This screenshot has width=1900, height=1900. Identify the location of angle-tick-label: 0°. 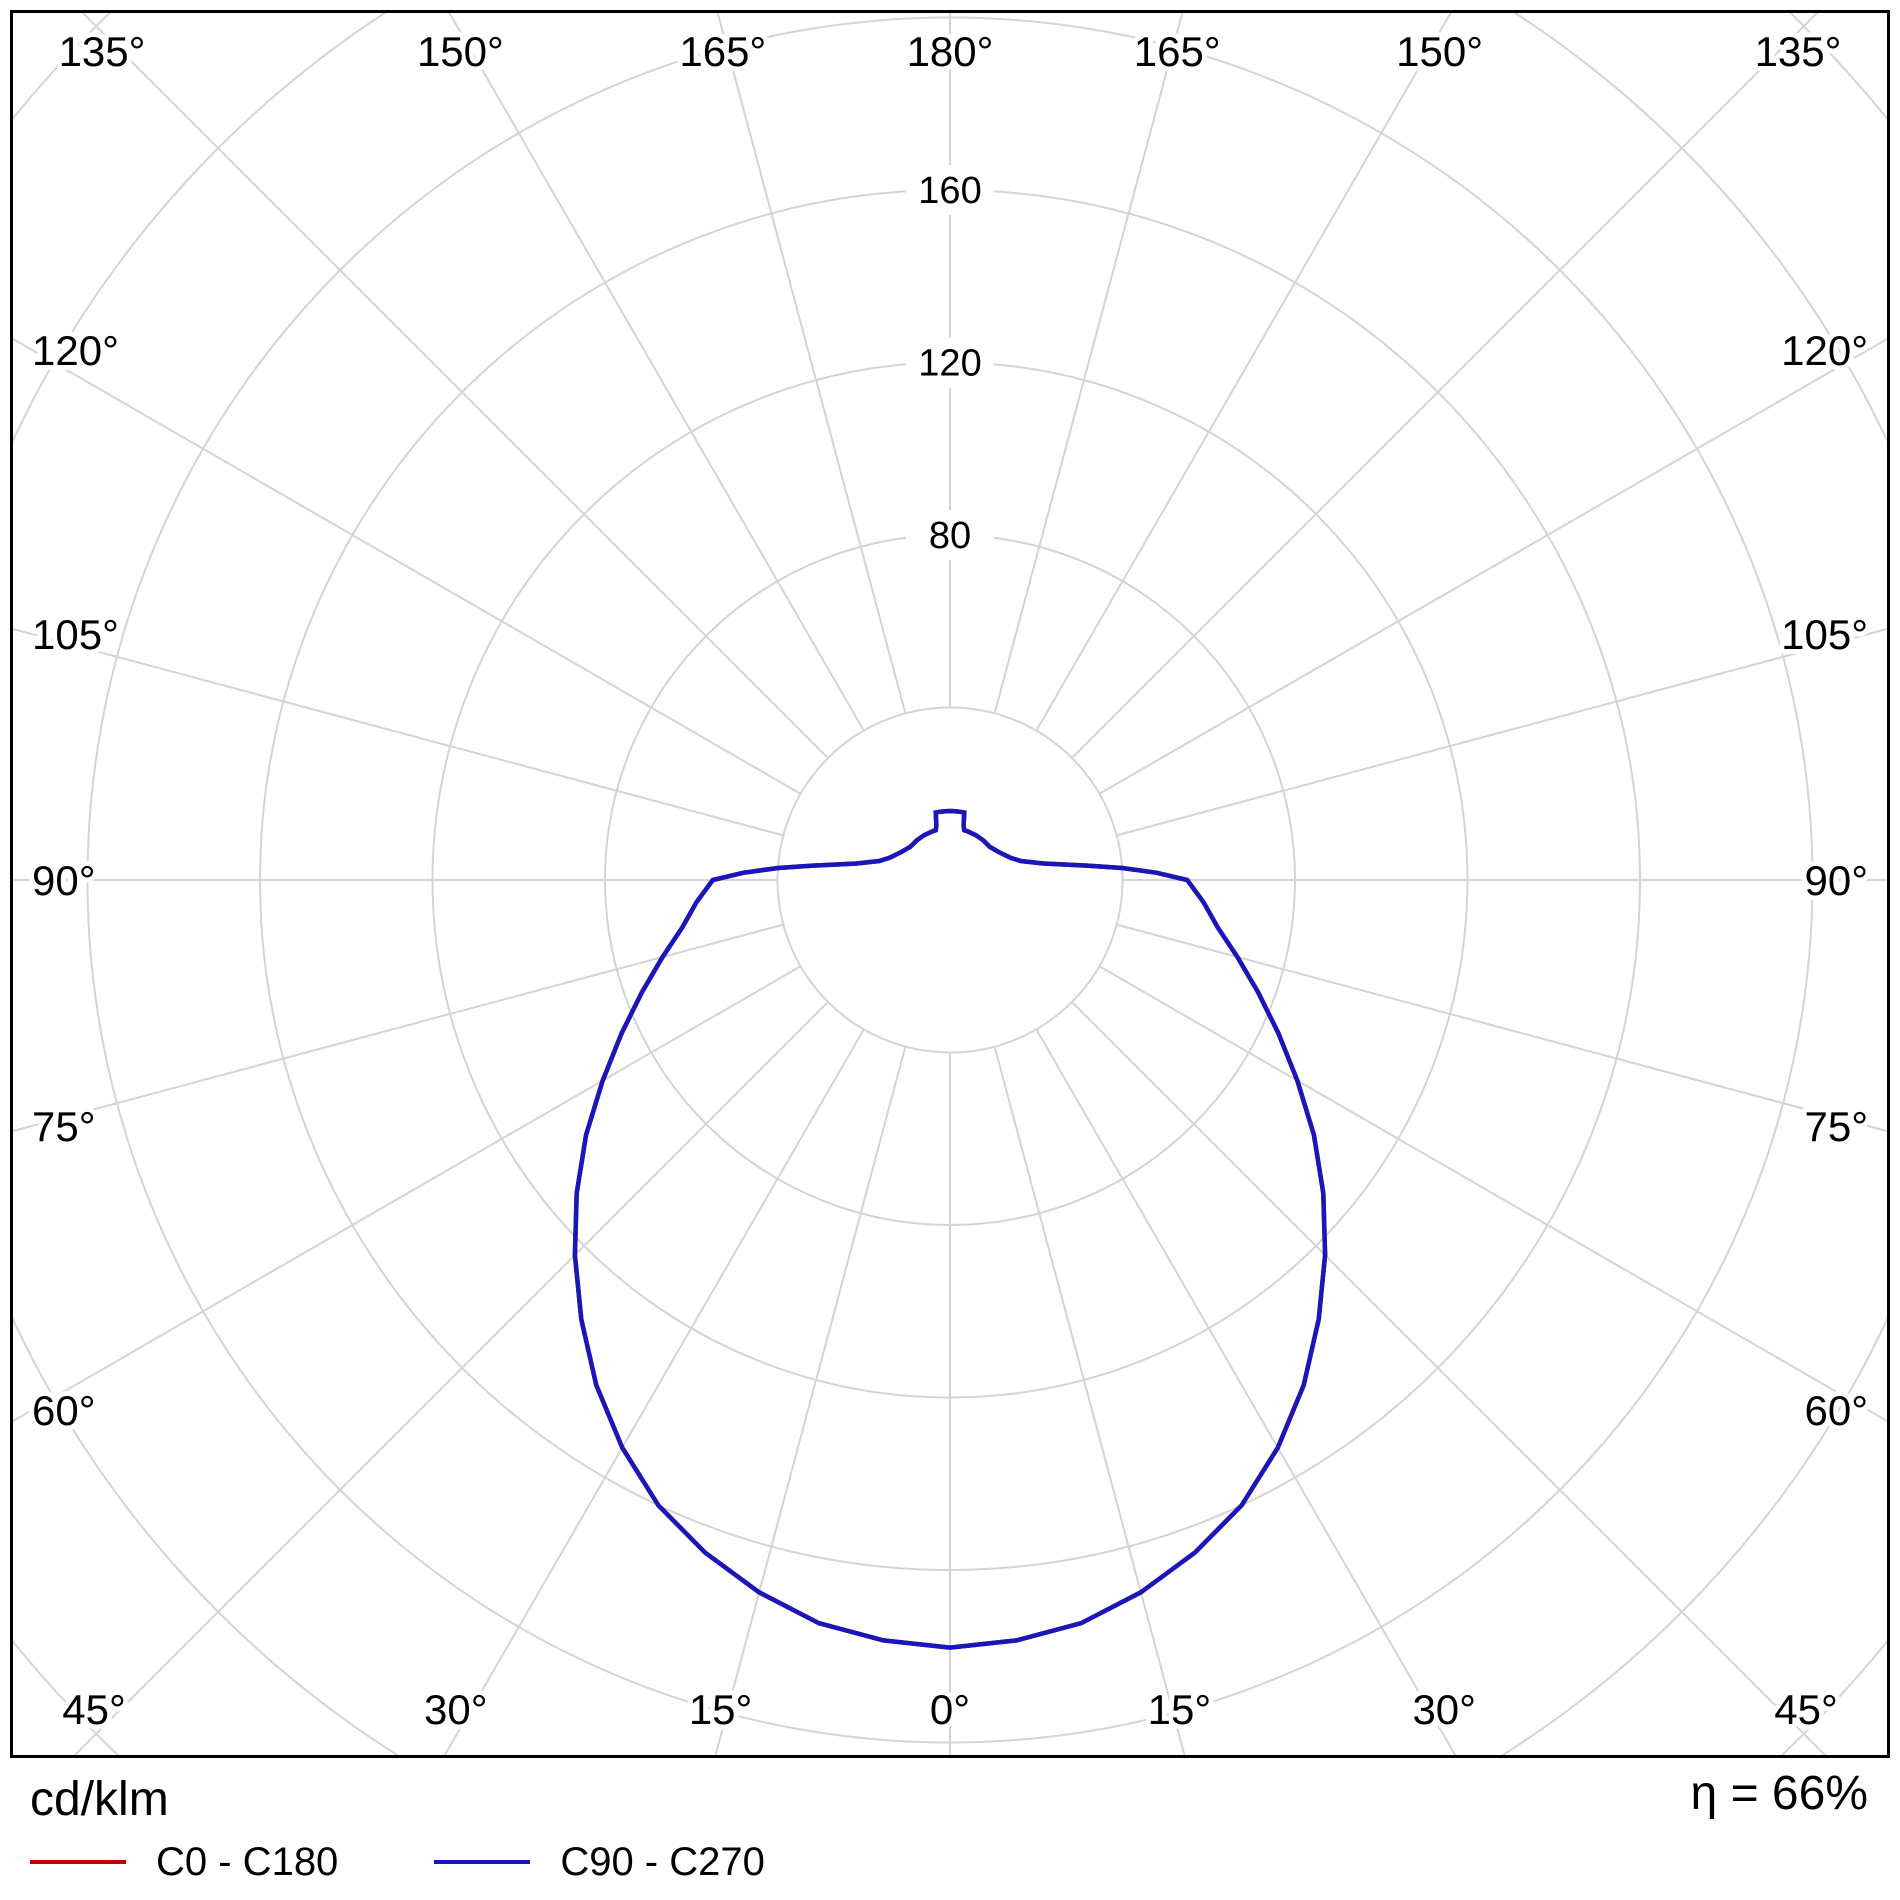
(950, 1709).